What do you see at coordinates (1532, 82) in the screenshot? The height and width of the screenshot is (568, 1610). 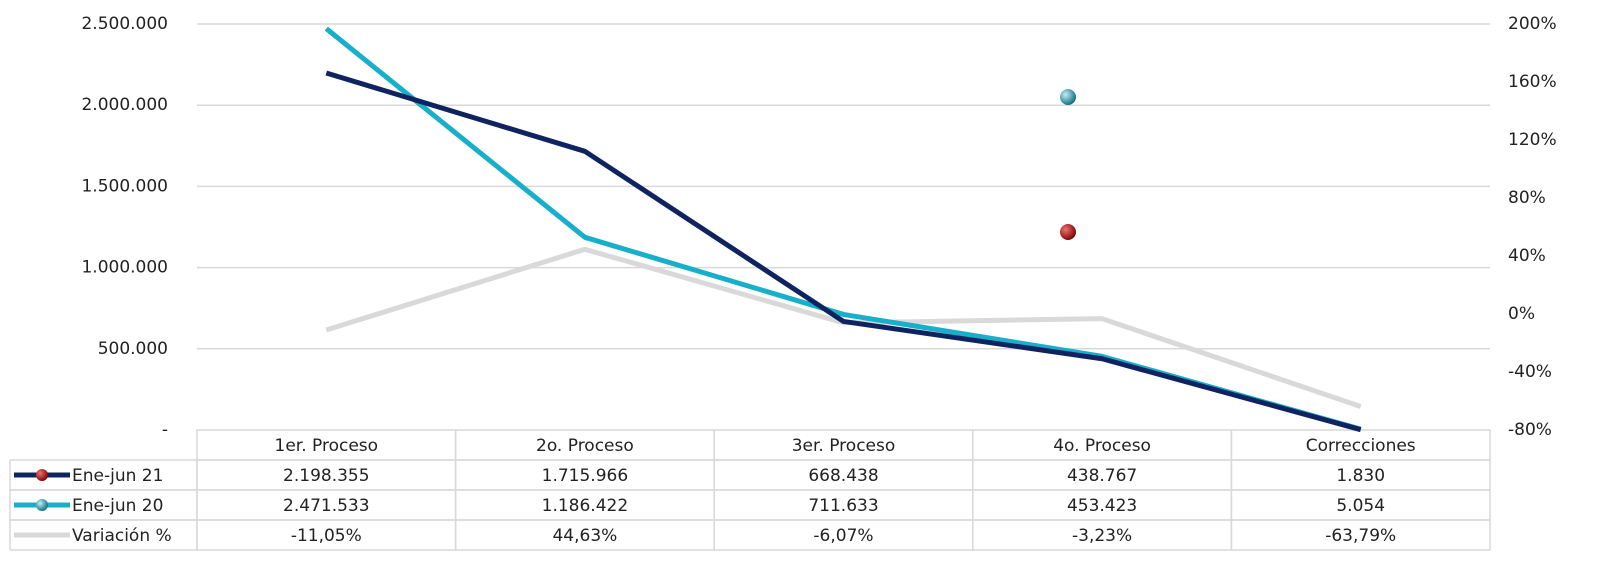 I see `y2-tick-label: 160%` at bounding box center [1532, 82].